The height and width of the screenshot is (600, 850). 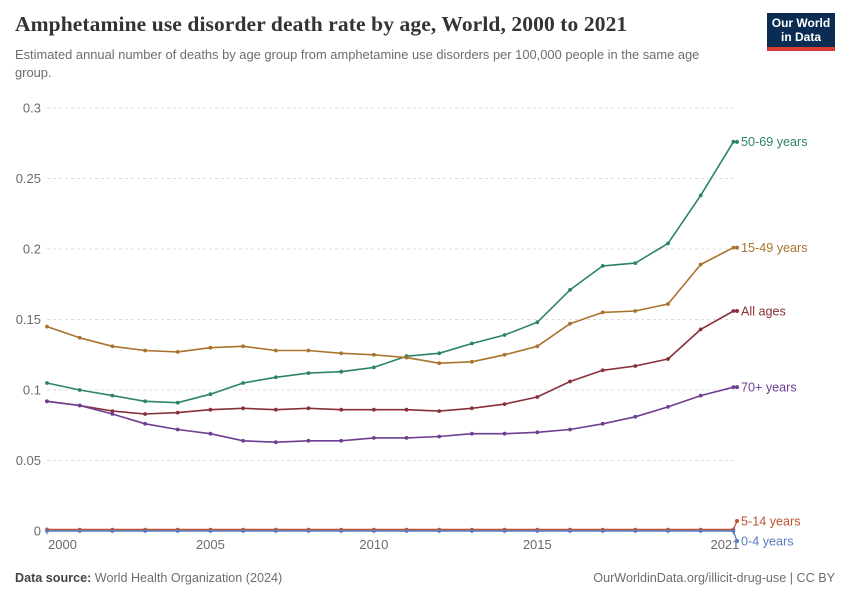 What do you see at coordinates (737, 521) in the screenshot?
I see `label-dot-5-14-years` at bounding box center [737, 521].